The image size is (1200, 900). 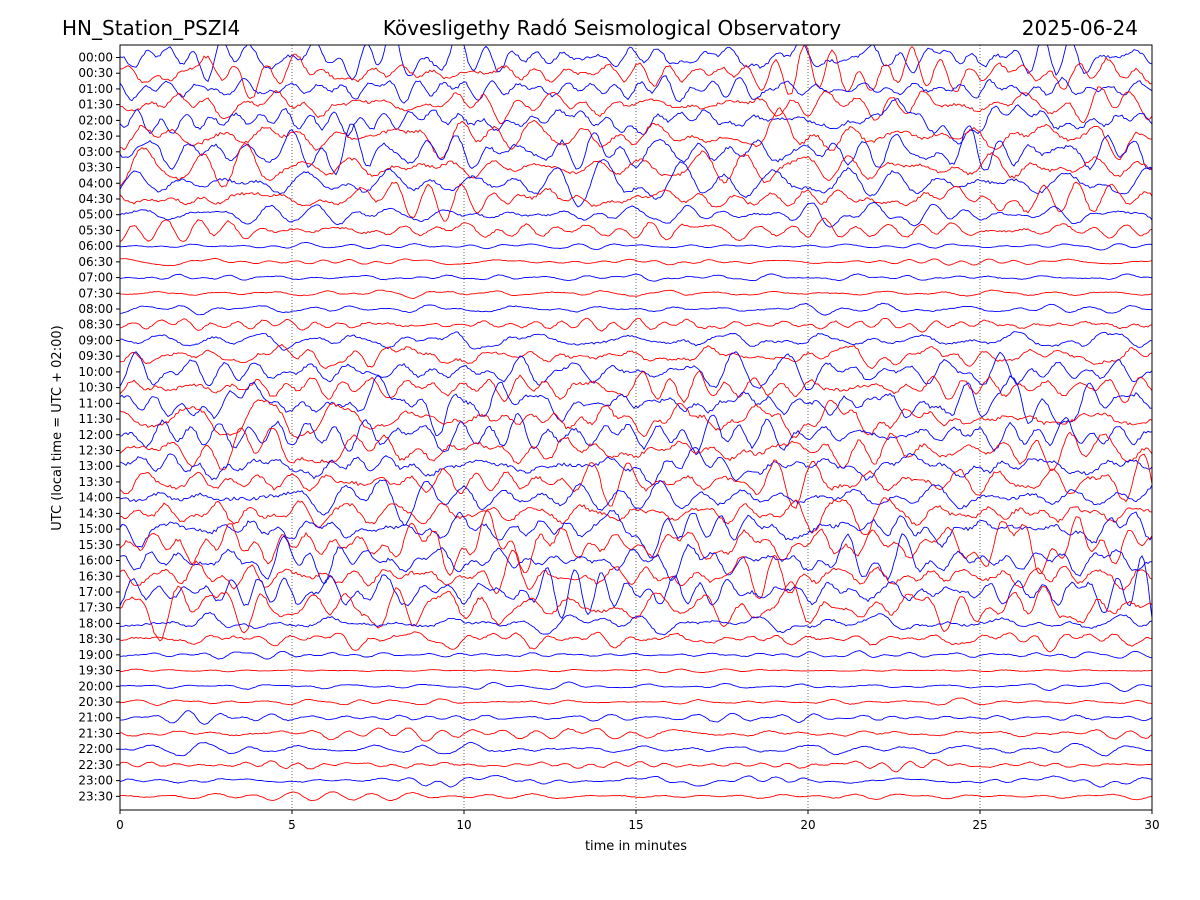 What do you see at coordinates (95, 608) in the screenshot?
I see `y-tick-label: 17:30` at bounding box center [95, 608].